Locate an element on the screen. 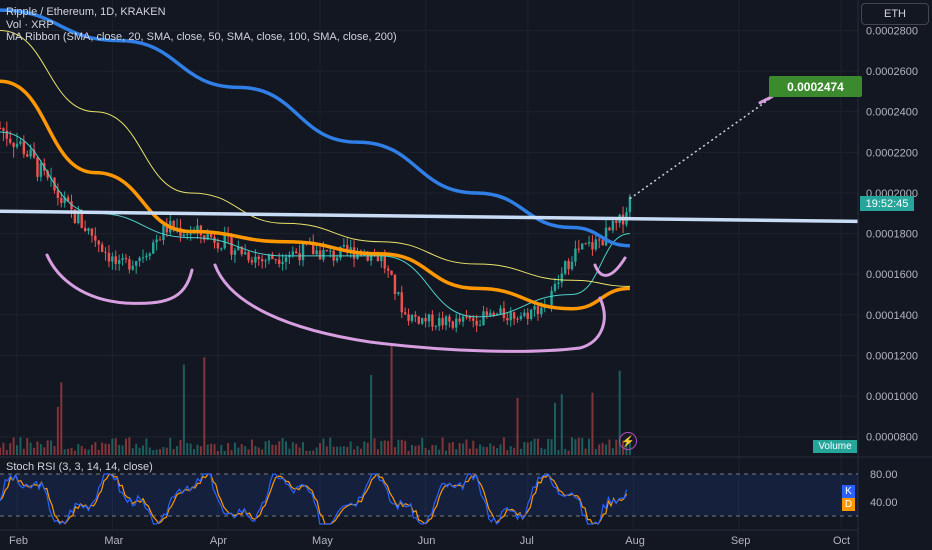 The height and width of the screenshot is (550, 932). currency-badge: ETH is located at coordinates (895, 14).